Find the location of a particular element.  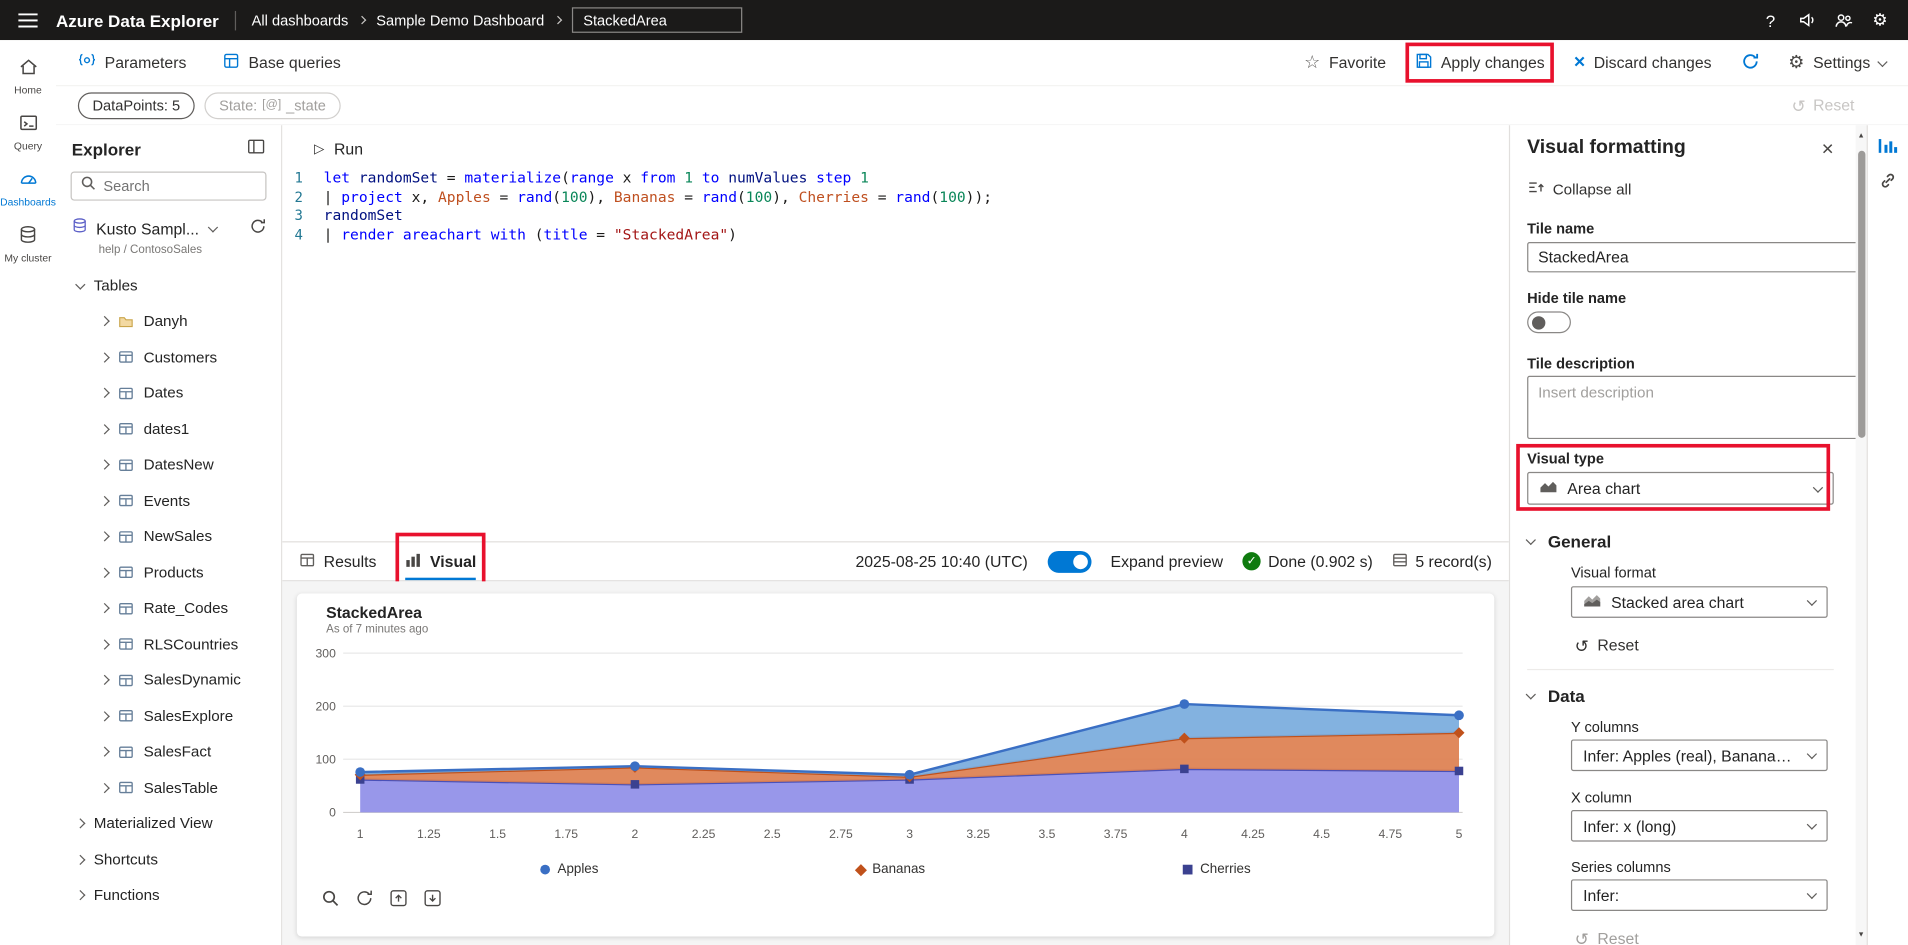

tree-item-dates: Dates is located at coordinates (168, 393).